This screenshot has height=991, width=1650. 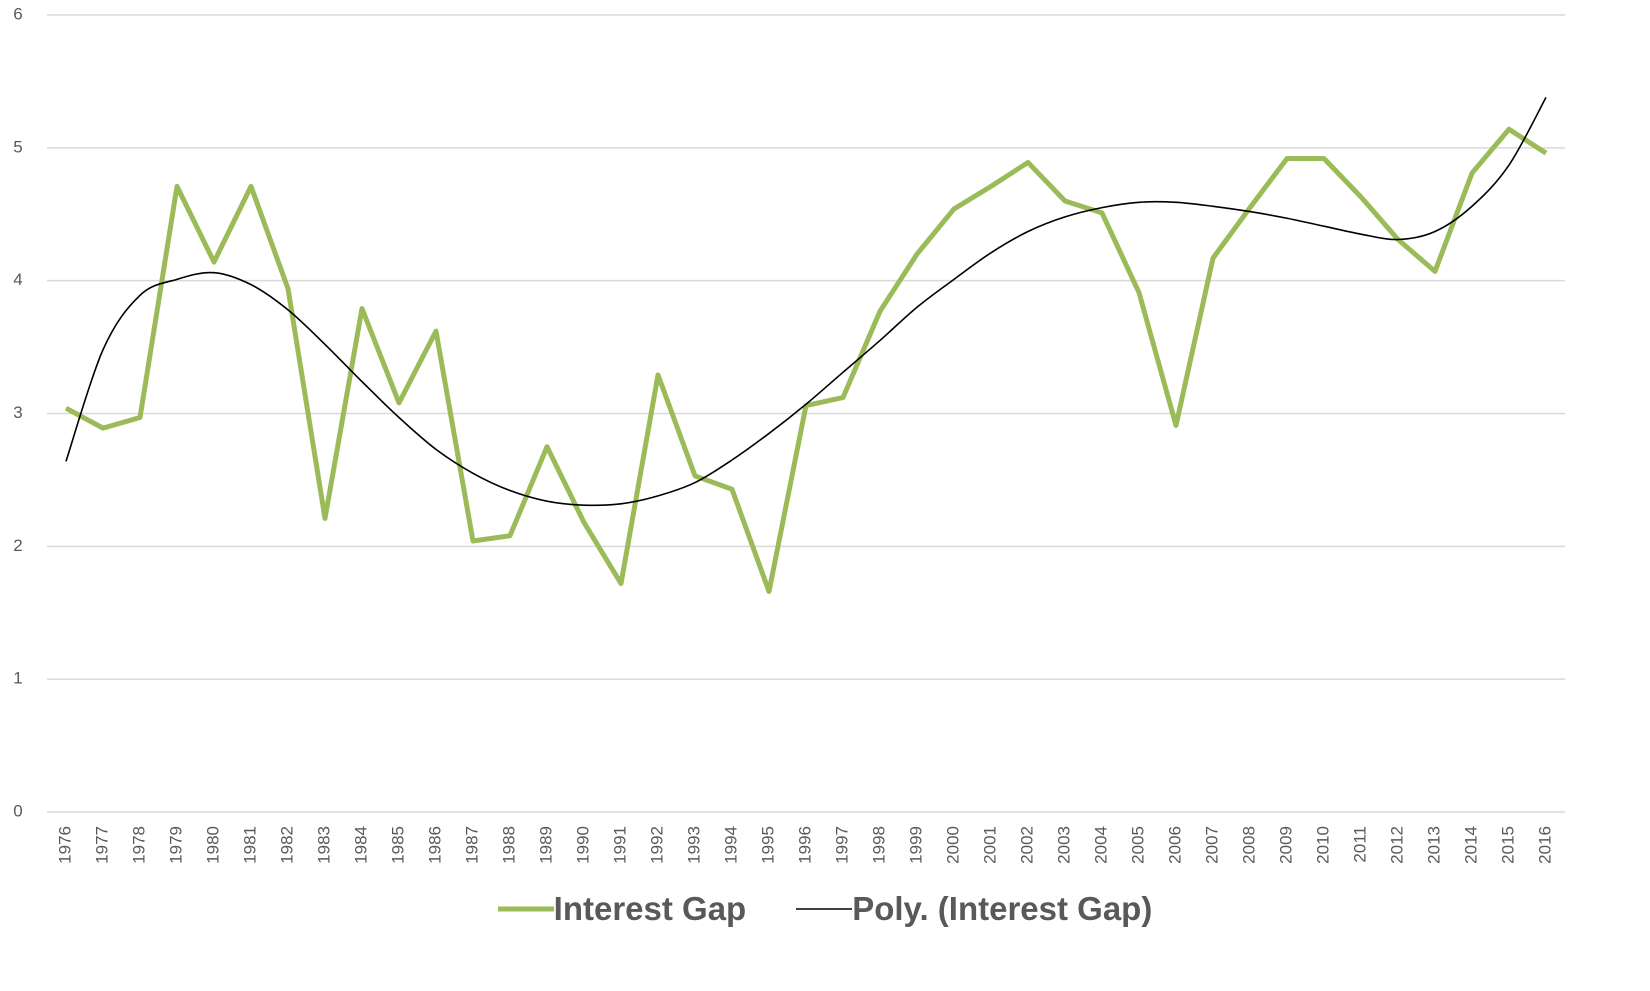 I want to click on y-tick-label: 5, so click(x=17, y=146).